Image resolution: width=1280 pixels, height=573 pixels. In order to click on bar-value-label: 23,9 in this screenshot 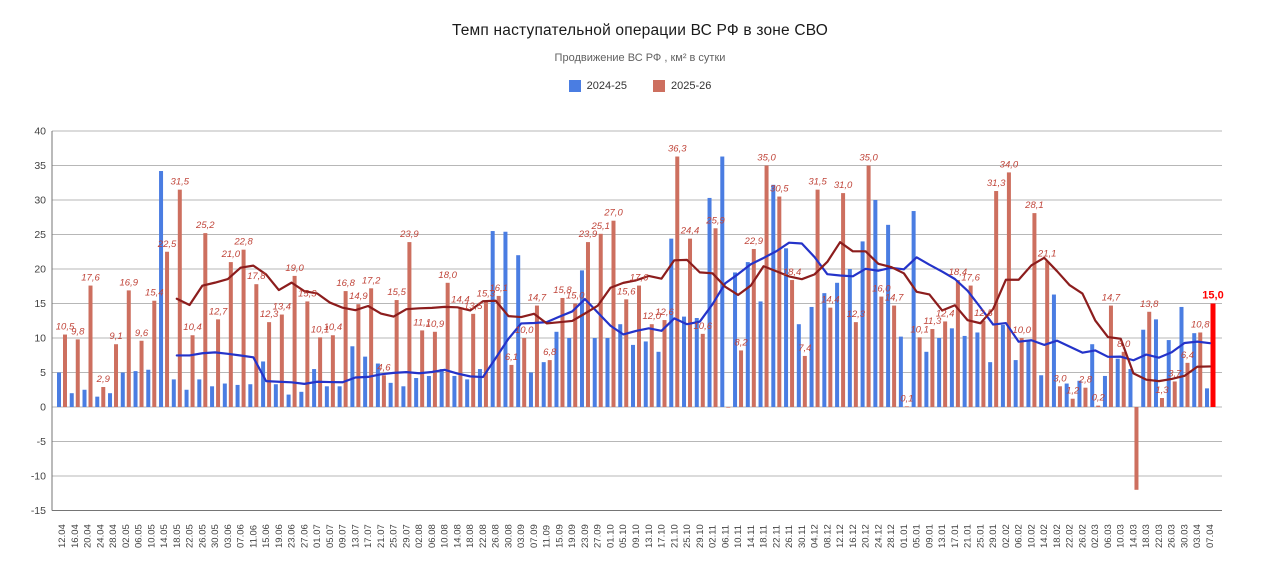, I will do `click(588, 234)`.